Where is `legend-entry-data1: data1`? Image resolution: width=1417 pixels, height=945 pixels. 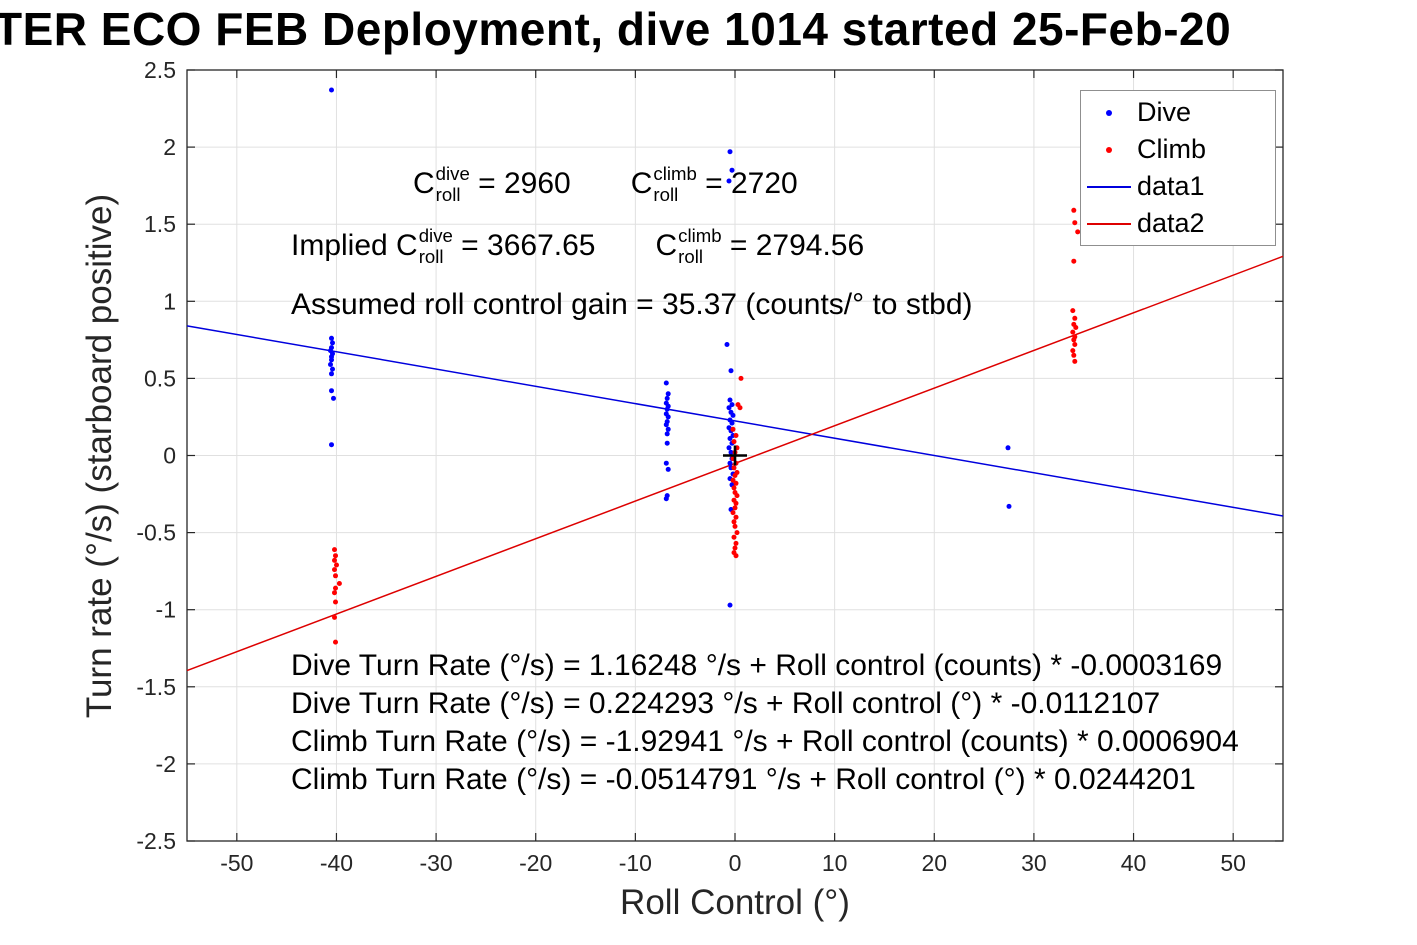 legend-entry-data1: data1 is located at coordinates (1178, 186).